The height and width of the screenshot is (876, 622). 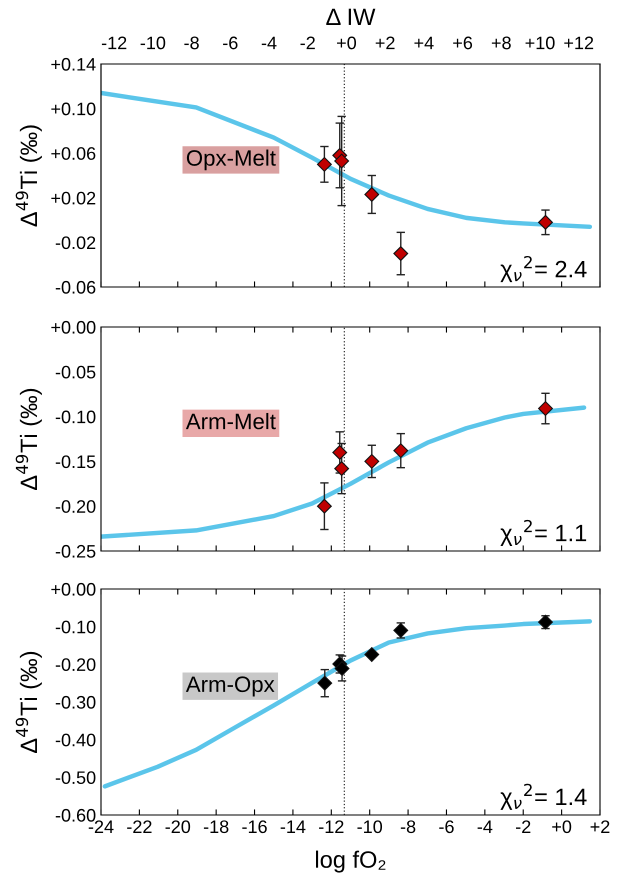 What do you see at coordinates (101, 826) in the screenshot?
I see `x-tick-label: -24` at bounding box center [101, 826].